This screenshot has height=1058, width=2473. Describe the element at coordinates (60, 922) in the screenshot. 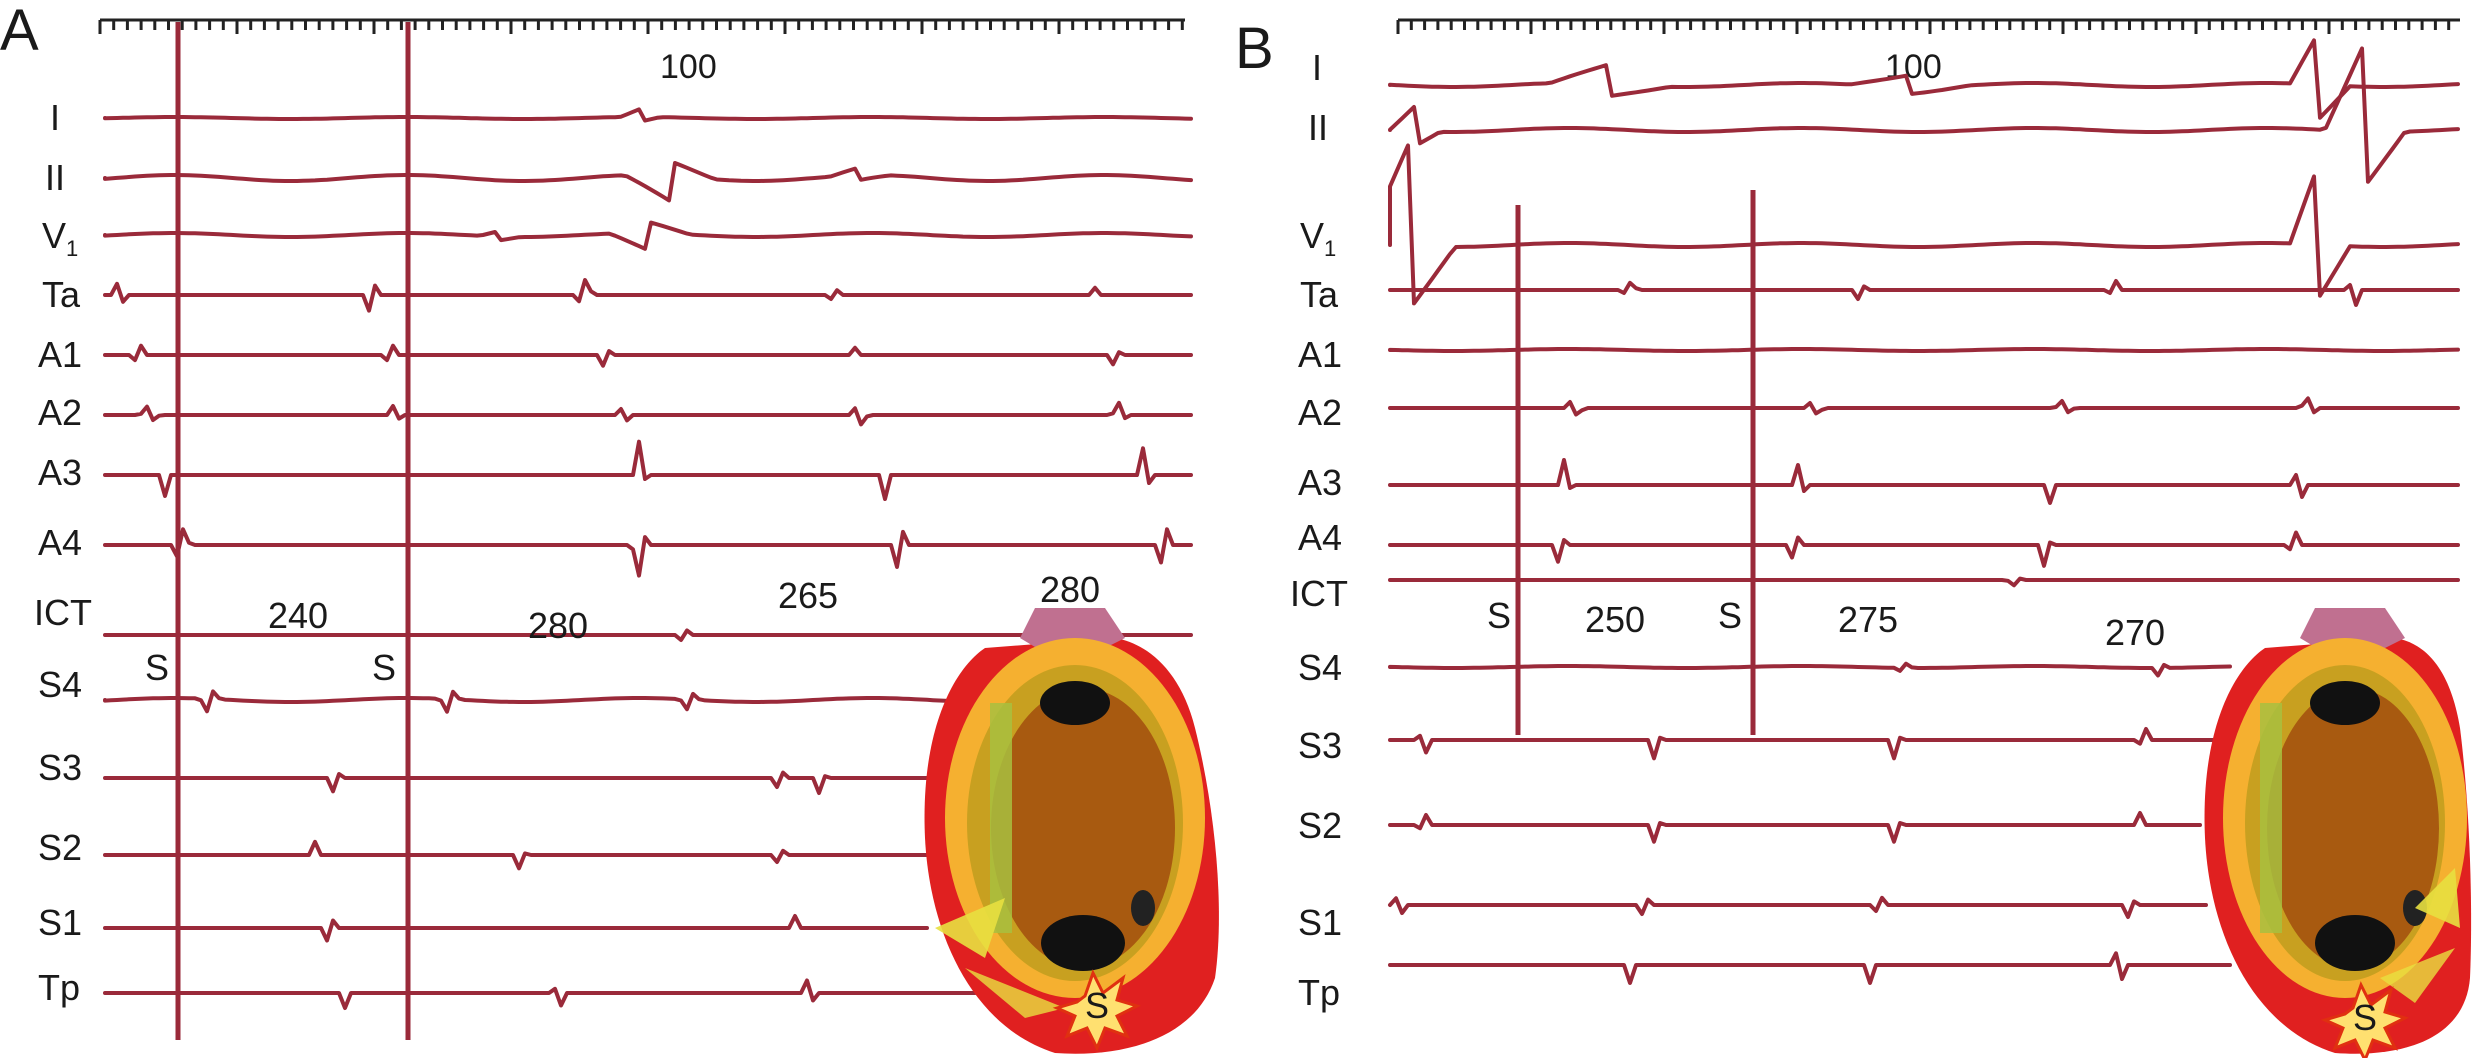

I see `panel-a-lead-S1: S1` at that location.